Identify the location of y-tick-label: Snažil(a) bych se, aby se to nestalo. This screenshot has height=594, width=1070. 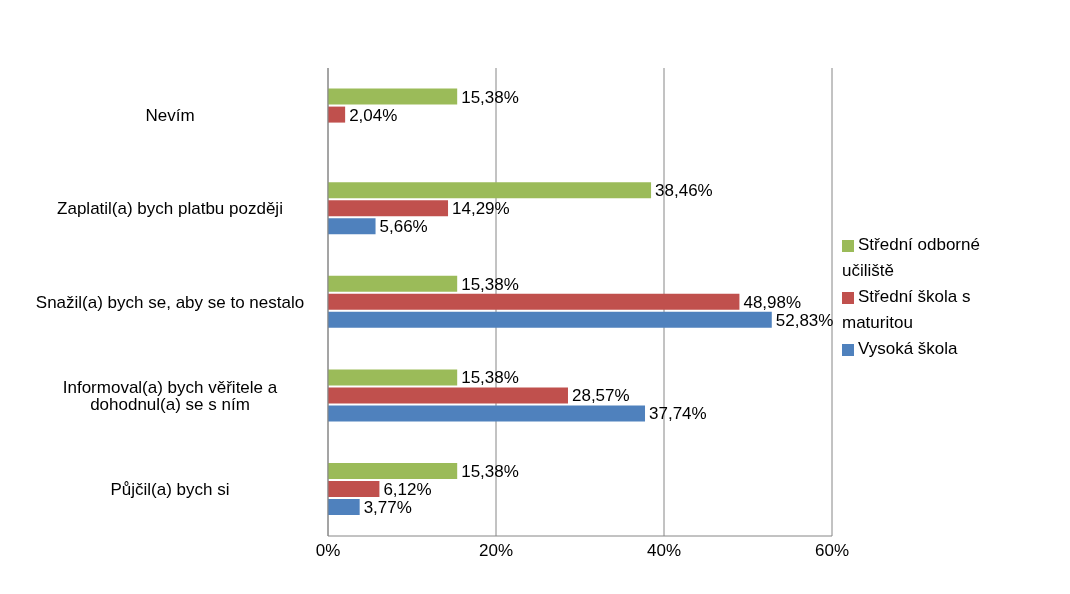
(170, 303).